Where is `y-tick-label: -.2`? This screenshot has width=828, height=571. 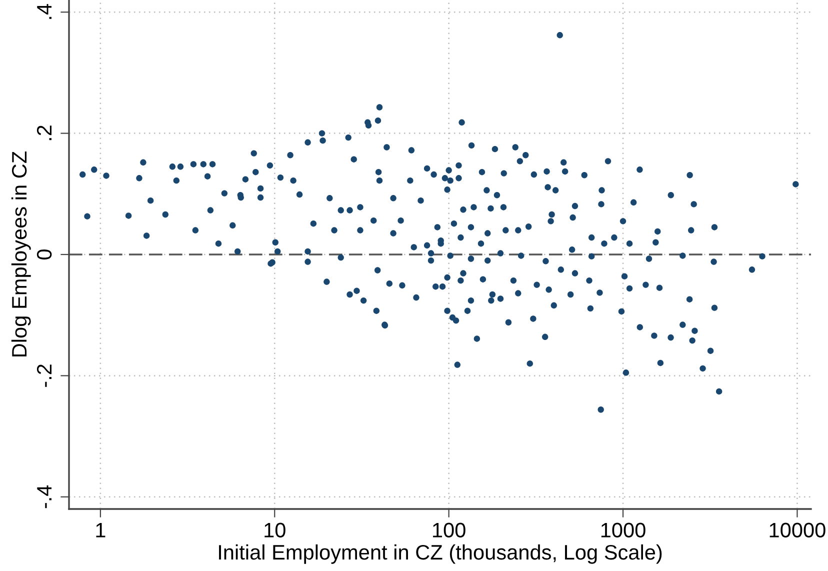
y-tick-label: -.2 is located at coordinates (44, 375).